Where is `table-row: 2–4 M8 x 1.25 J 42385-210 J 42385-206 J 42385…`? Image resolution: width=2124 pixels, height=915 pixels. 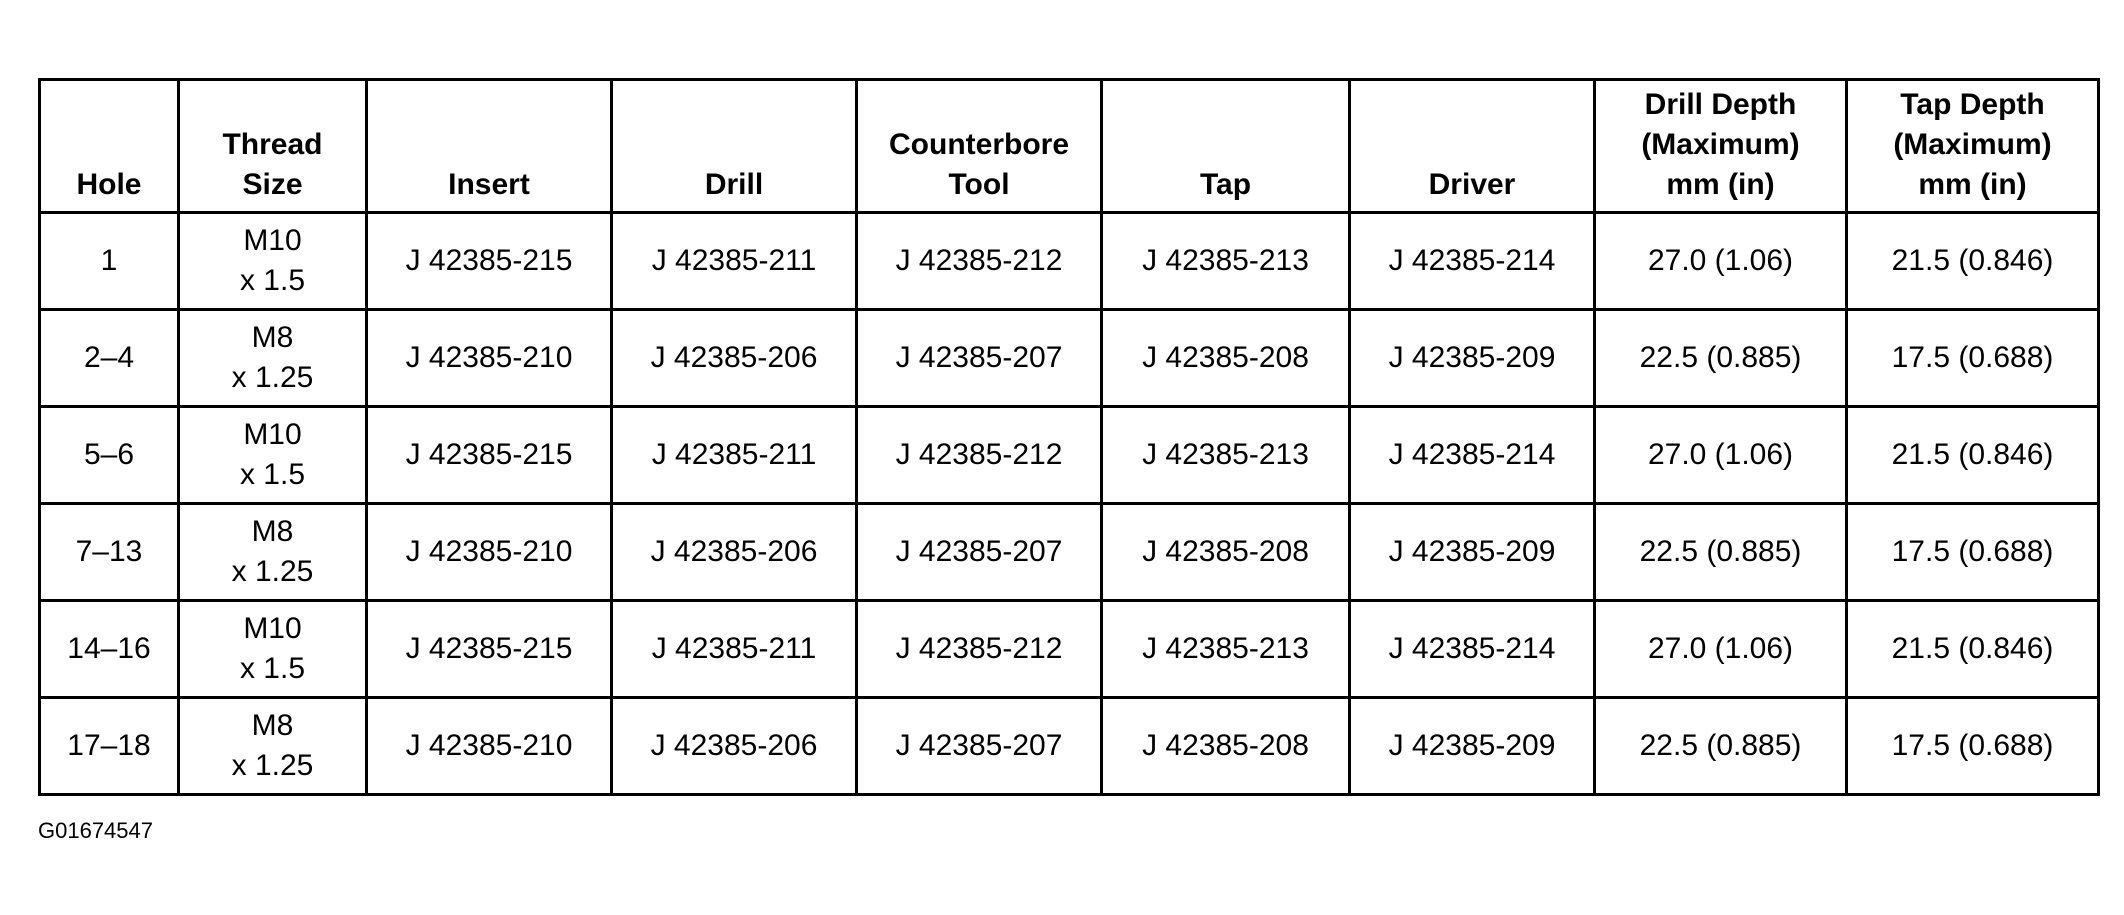
table-row: 2–4 M8 x 1.25 J 42385-210 J 42385-206 J 42385… is located at coordinates (1069, 358).